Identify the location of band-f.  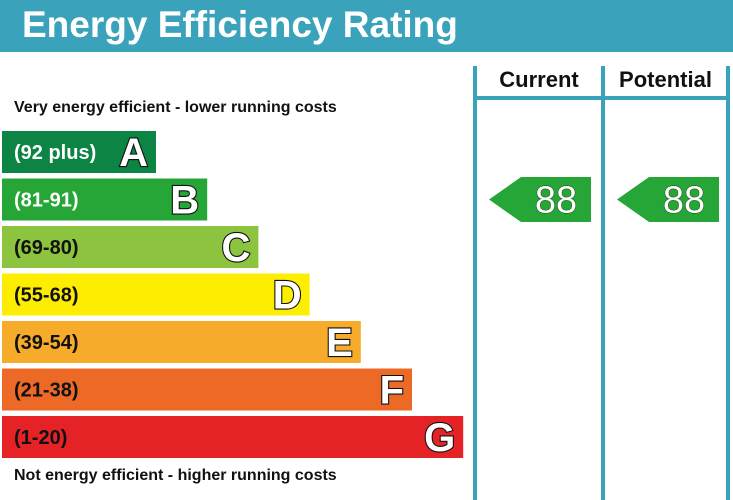
(207, 389).